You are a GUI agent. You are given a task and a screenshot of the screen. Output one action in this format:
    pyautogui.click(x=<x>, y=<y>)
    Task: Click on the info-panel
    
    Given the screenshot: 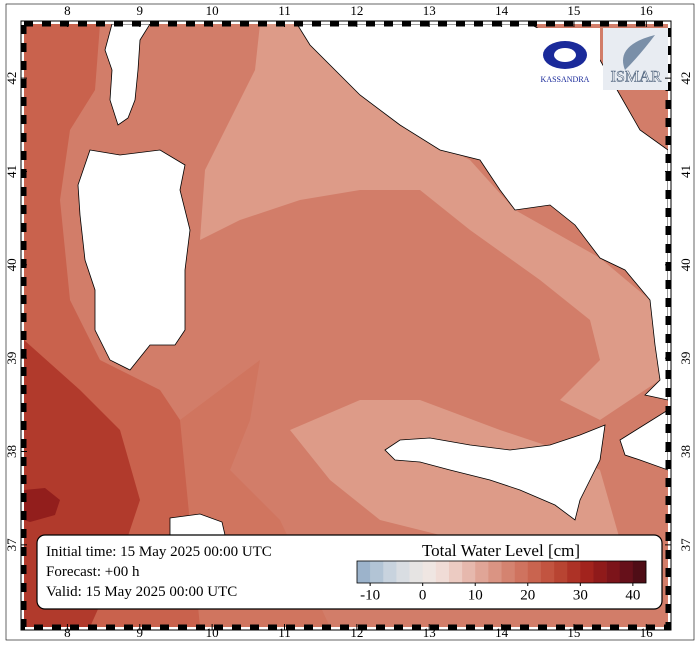 What is the action you would take?
    pyautogui.click(x=349, y=572)
    